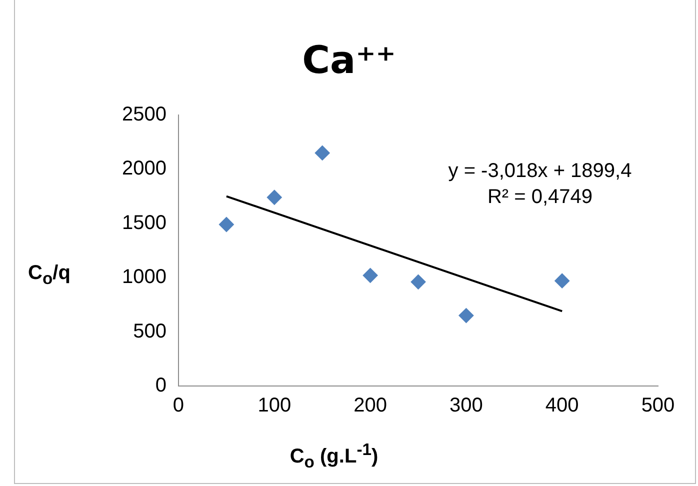 This screenshot has width=698, height=486. I want to click on y-tick-label: 2500, so click(144, 115).